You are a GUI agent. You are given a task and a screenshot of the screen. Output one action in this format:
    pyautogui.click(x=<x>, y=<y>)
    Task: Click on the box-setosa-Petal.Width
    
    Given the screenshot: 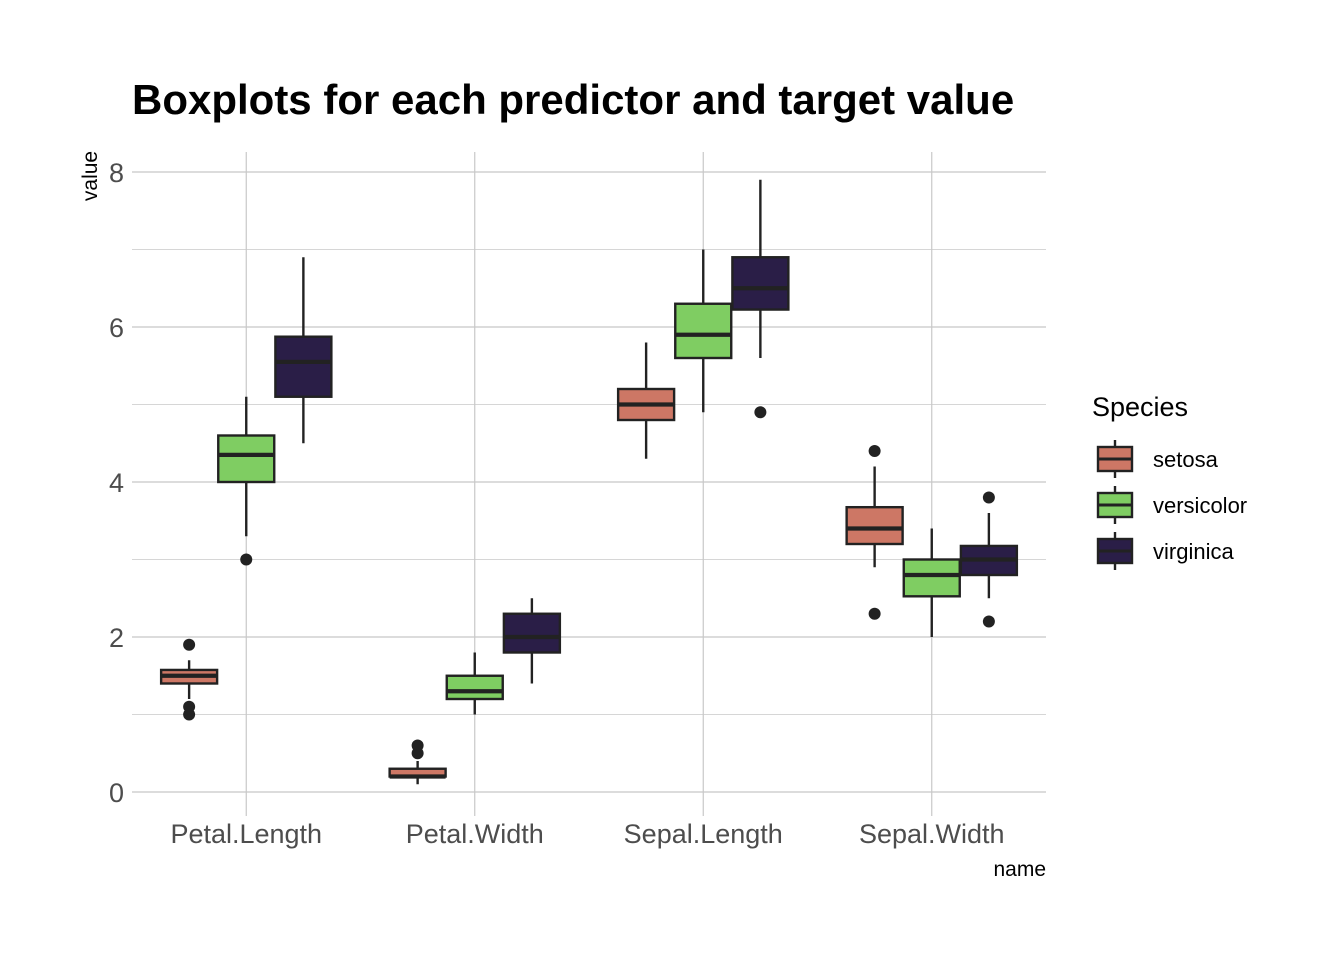 What is the action you would take?
    pyautogui.click(x=417, y=762)
    